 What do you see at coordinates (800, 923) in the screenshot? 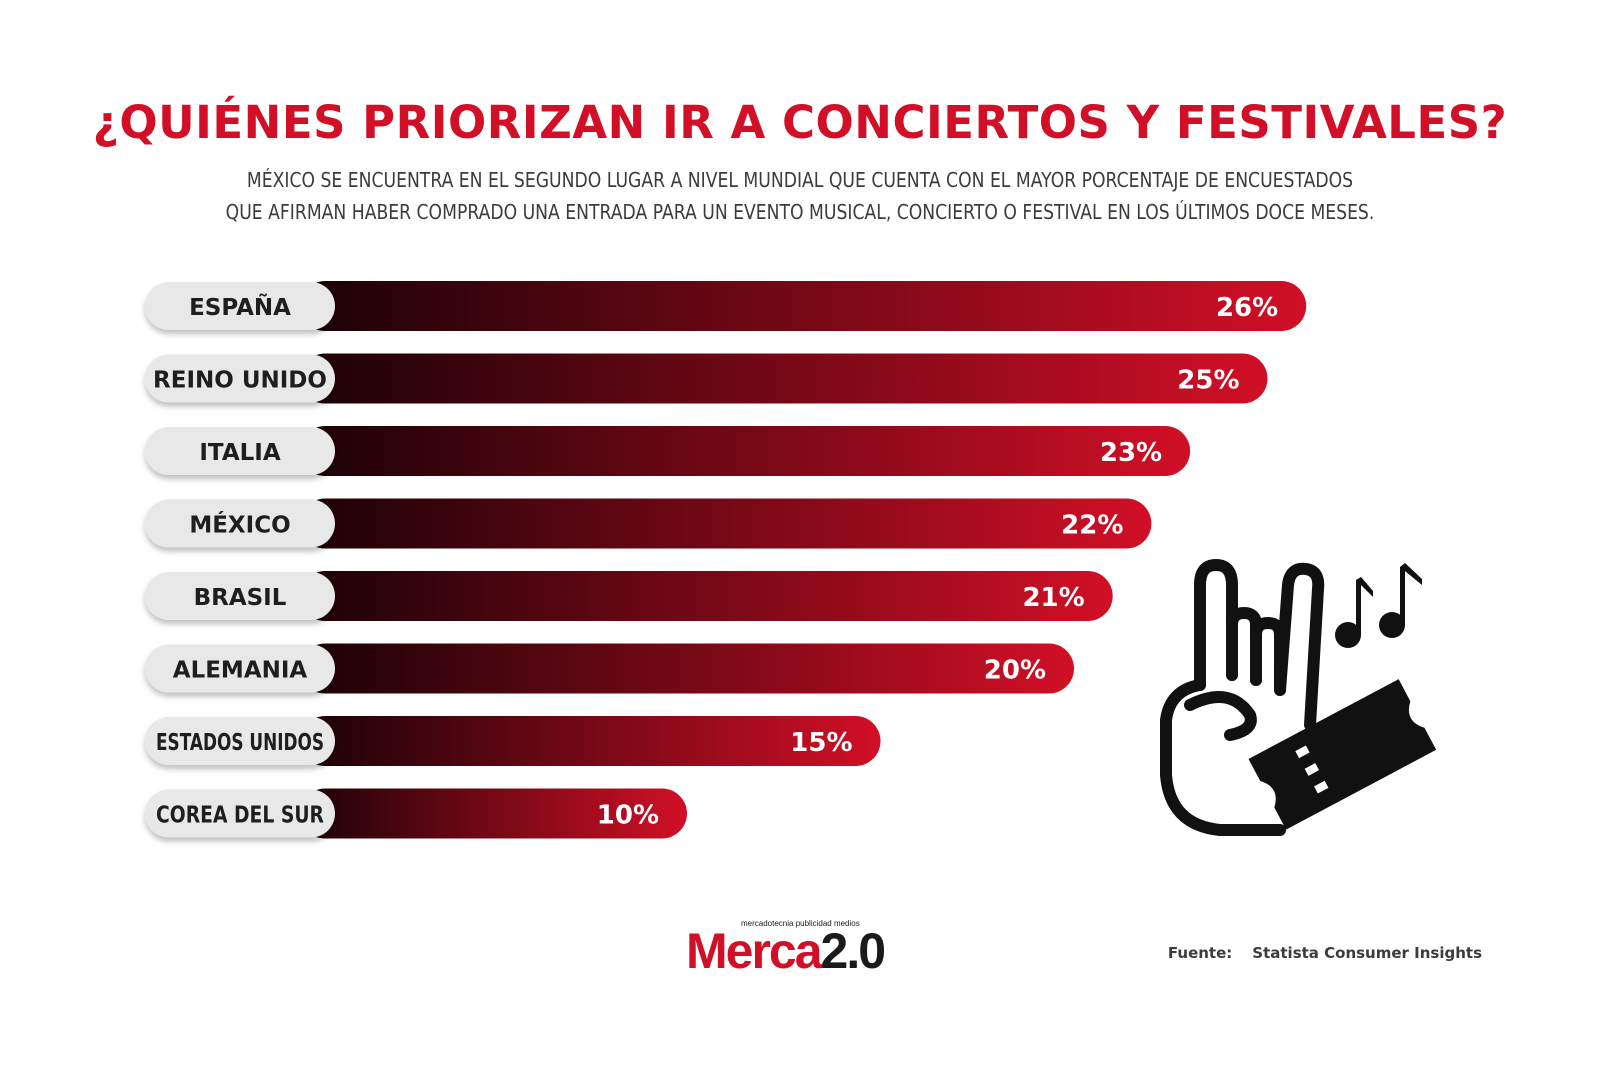
I see `logo-tagline: mercadotecnia publicidad medios` at bounding box center [800, 923].